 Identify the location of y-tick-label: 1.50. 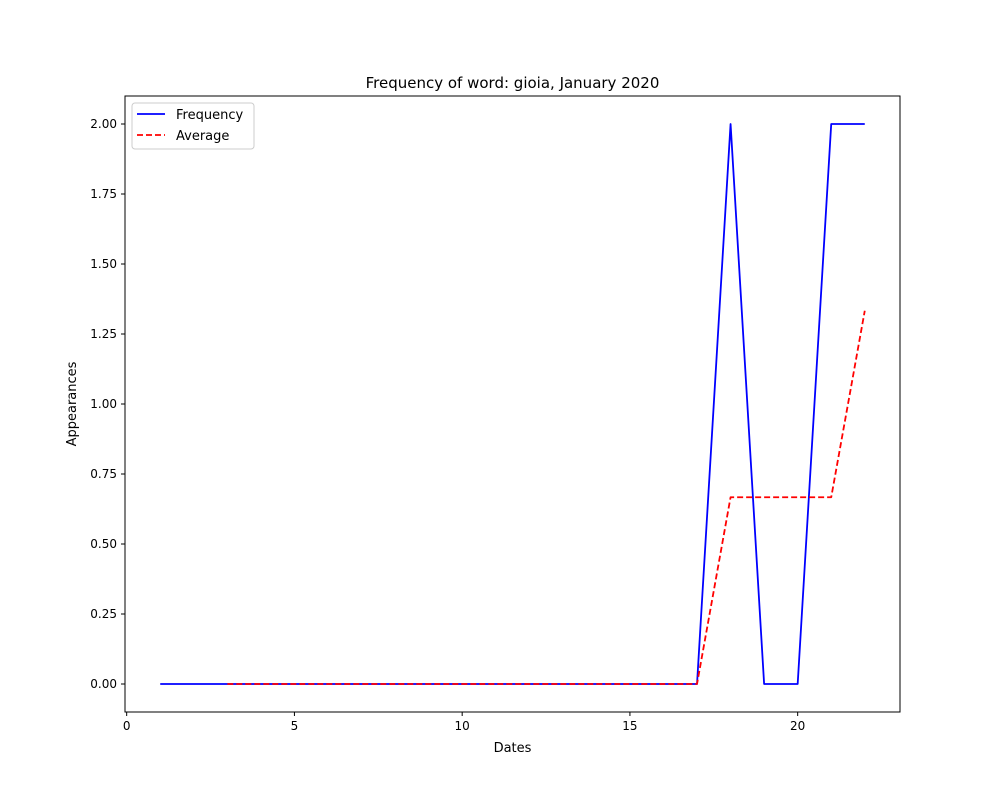
(103, 264).